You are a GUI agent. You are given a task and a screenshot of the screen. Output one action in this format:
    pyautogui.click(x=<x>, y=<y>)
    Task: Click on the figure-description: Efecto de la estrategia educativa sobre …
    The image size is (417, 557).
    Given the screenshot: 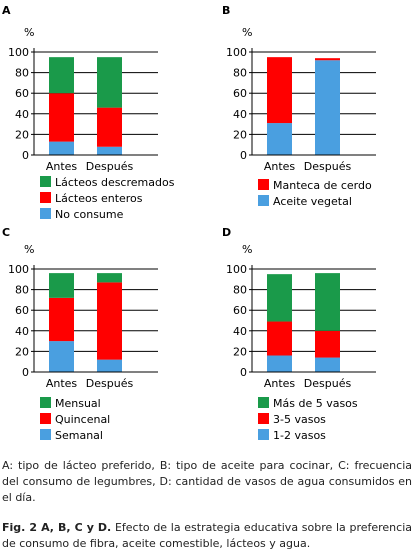 What is the action you would take?
    pyautogui.click(x=207, y=535)
    